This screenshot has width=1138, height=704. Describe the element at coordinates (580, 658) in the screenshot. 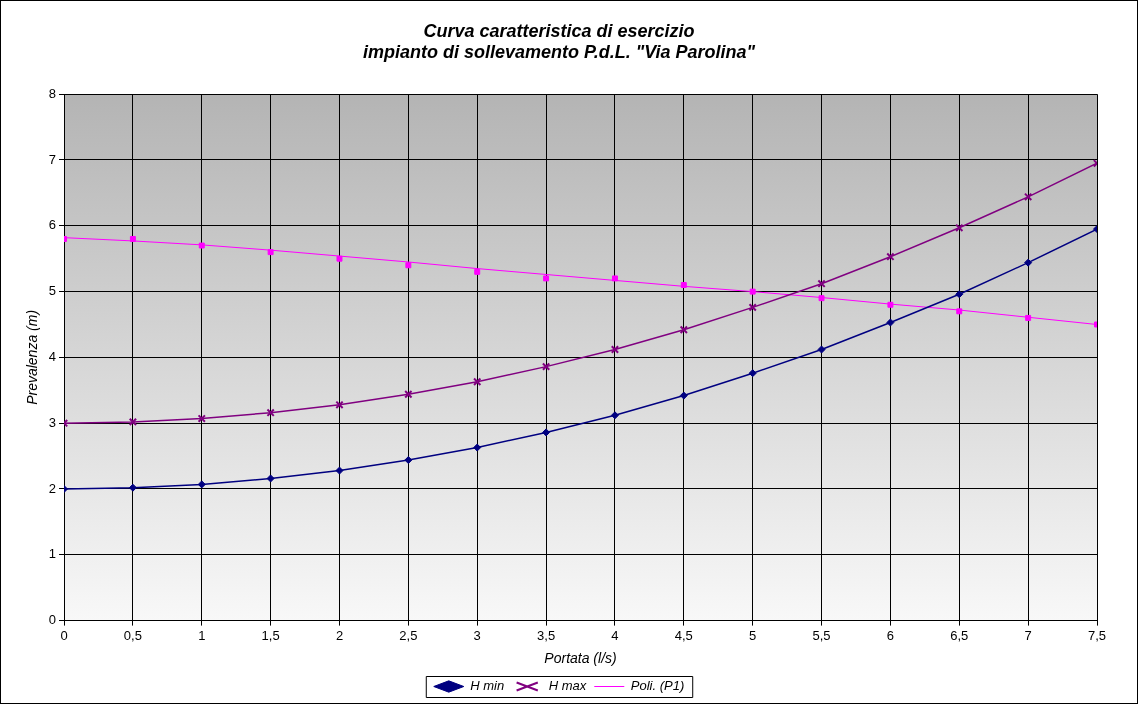

I see `x-axis-title: Portata (l/s)` at that location.